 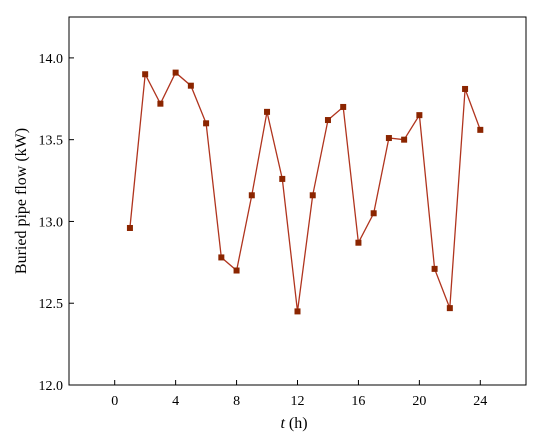 I want to click on x-axis: 0 4 8 12 16 20 24, so click(x=299, y=394).